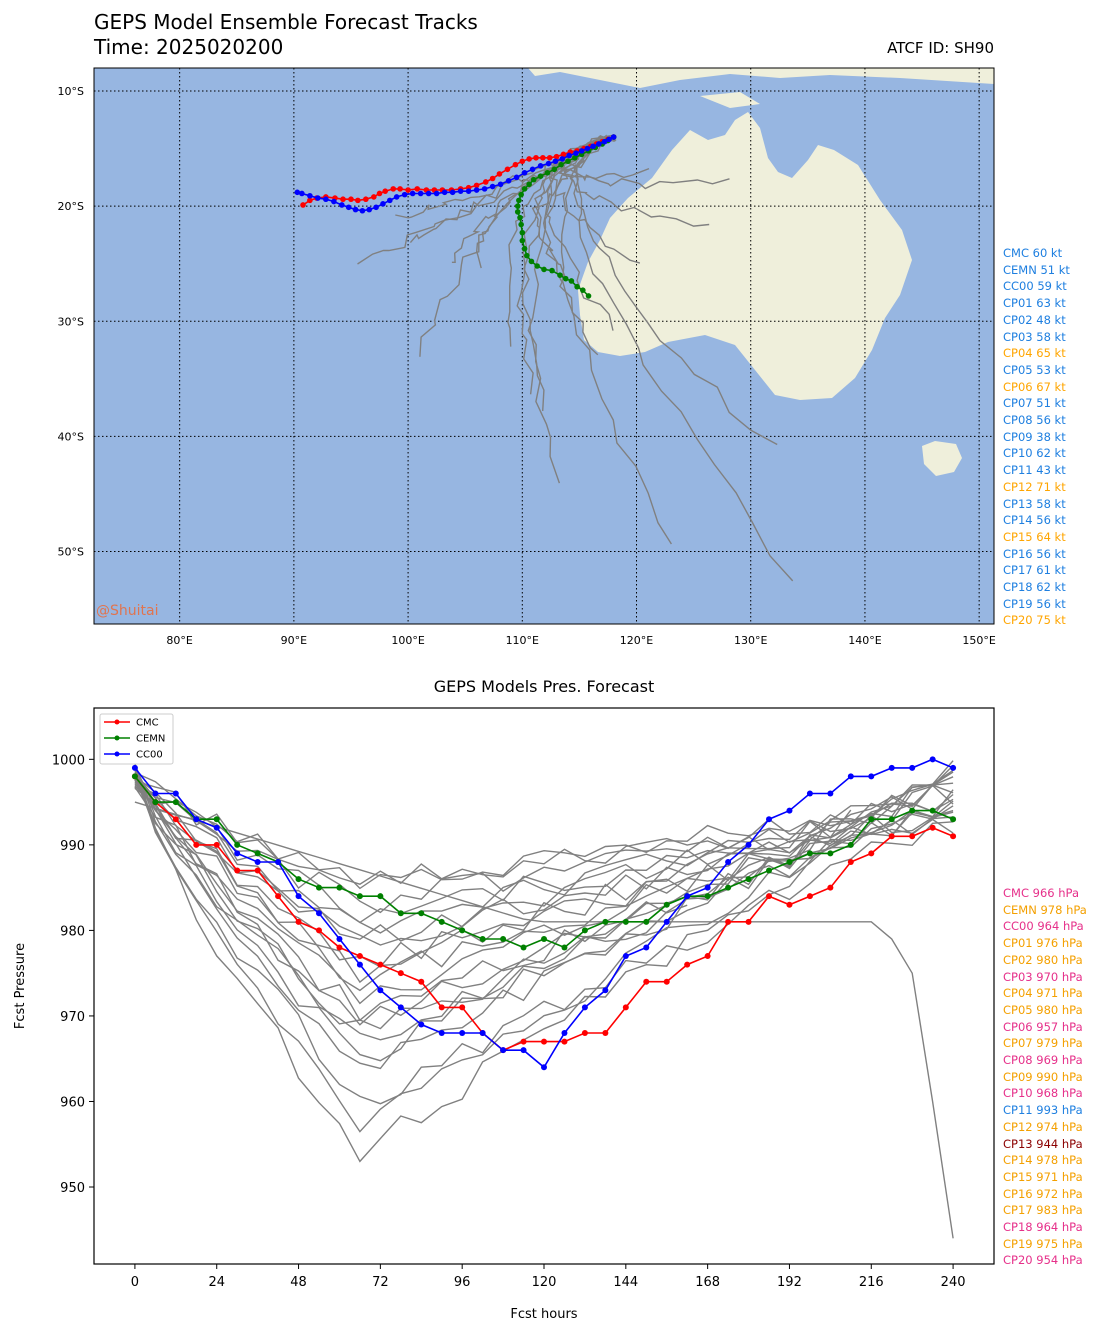 Image resolution: width=1108 pixels, height=1335 pixels. I want to click on intensity-label: CP12 71 kt, so click(1034, 486).